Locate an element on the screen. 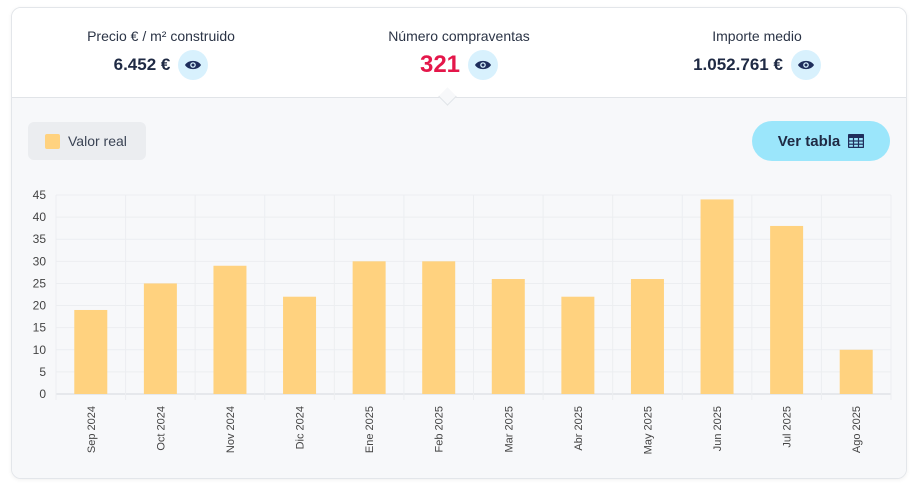  legend-item: Valor real is located at coordinates (87, 141).